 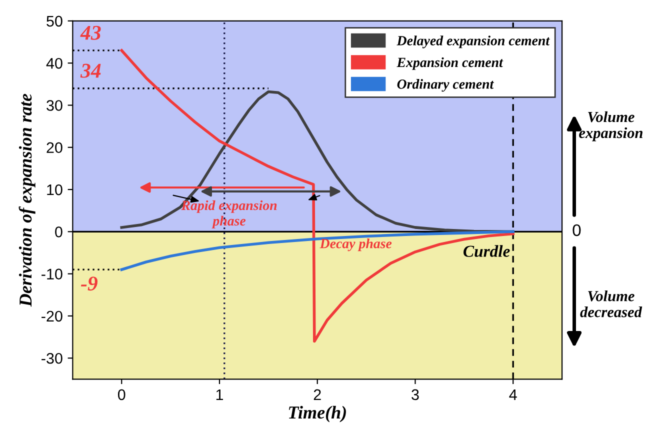 What do you see at coordinates (54, 63) in the screenshot?
I see `y-tick-label: 40` at bounding box center [54, 63].